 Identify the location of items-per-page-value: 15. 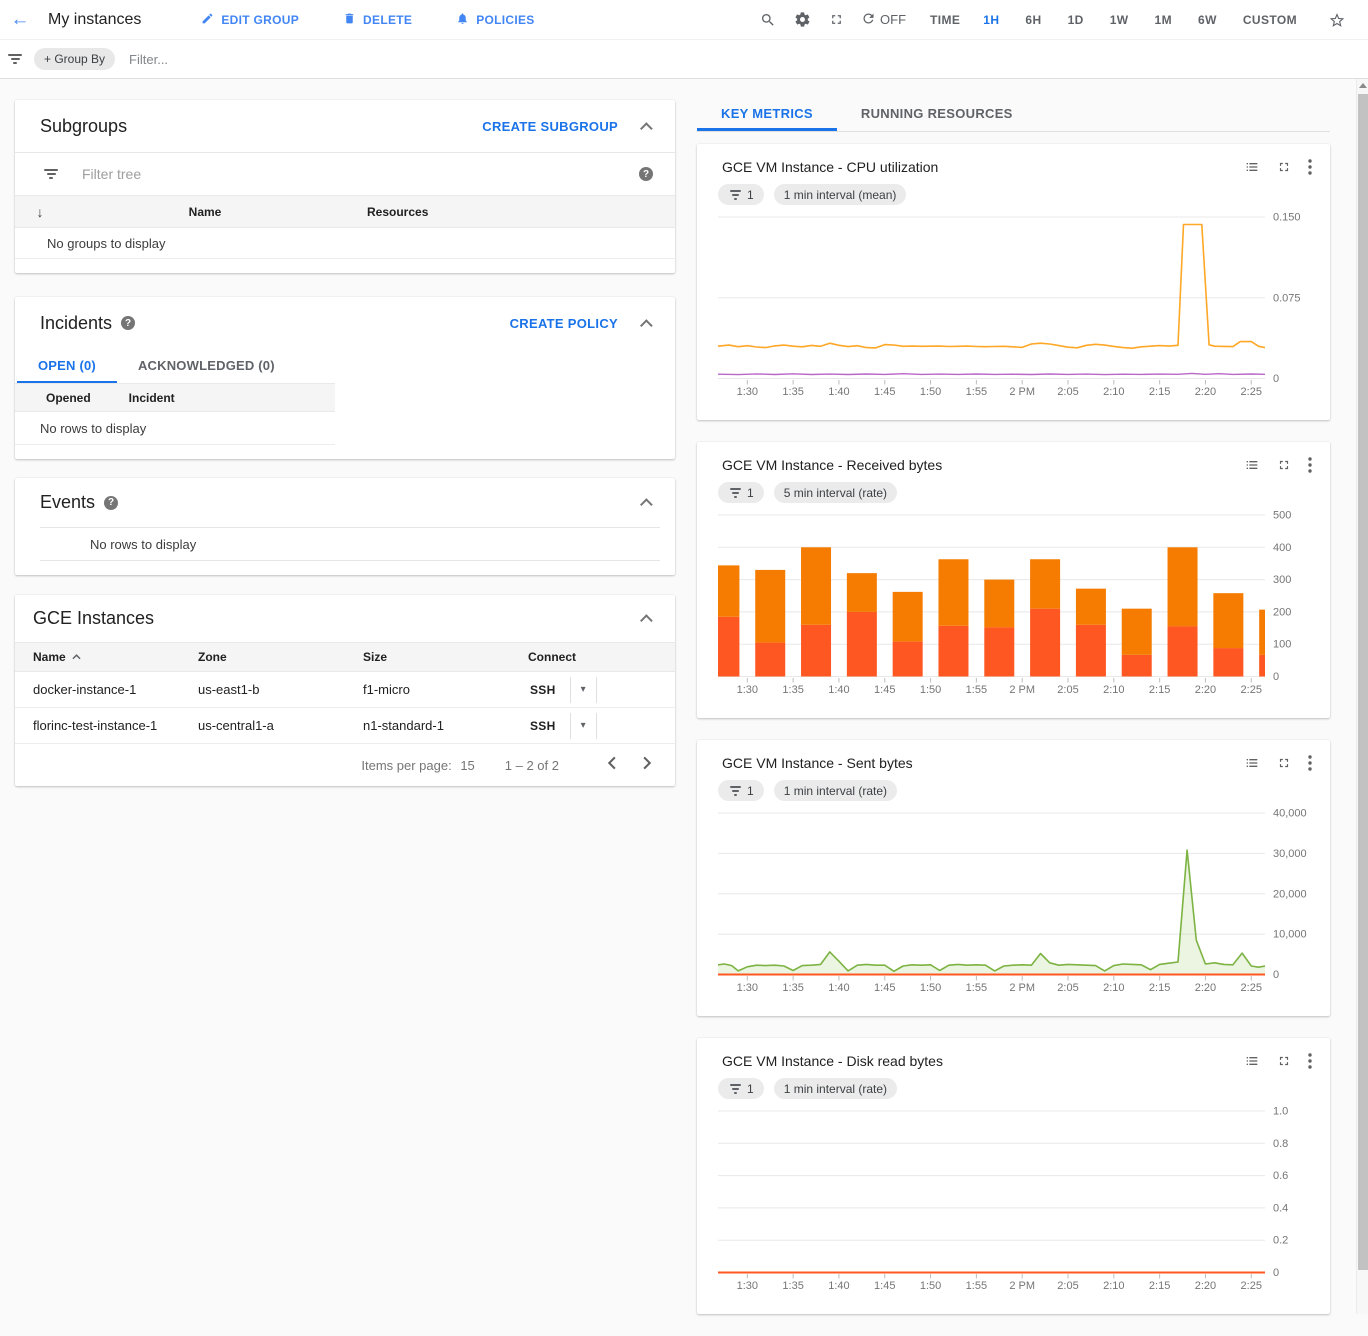
(467, 765).